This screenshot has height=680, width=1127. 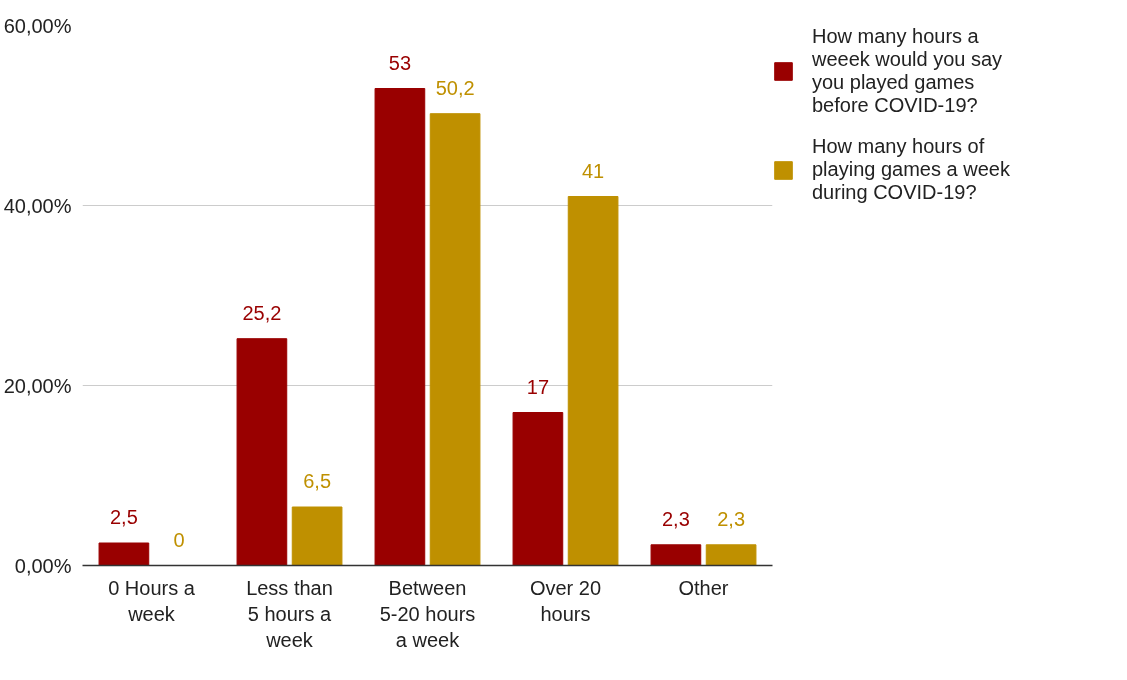 What do you see at coordinates (911, 169) in the screenshot?
I see `legend-label: How many hours of playing games a week during COVID-19?` at bounding box center [911, 169].